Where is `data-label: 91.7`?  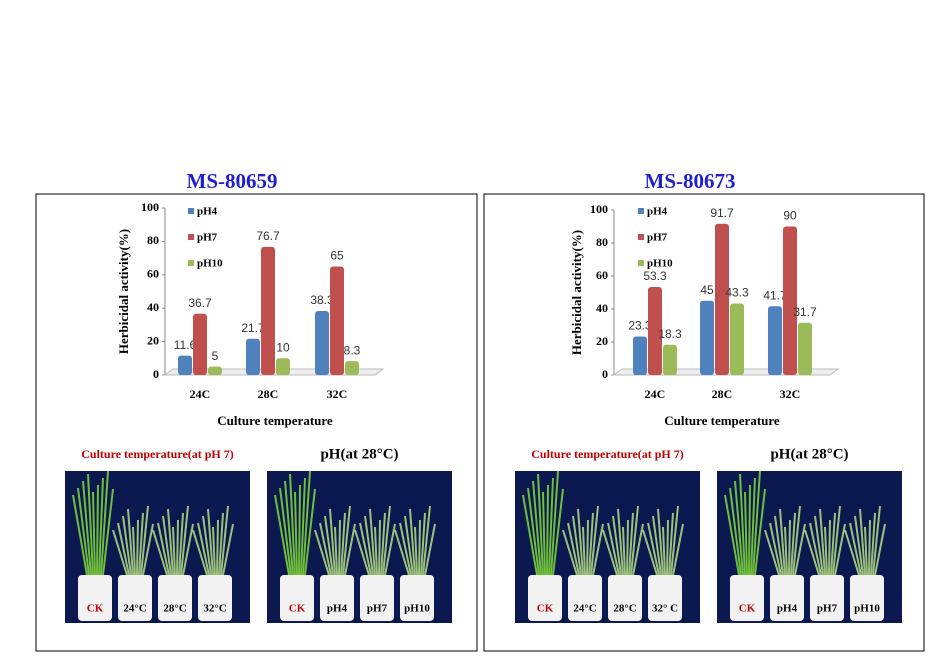 data-label: 91.7 is located at coordinates (722, 213).